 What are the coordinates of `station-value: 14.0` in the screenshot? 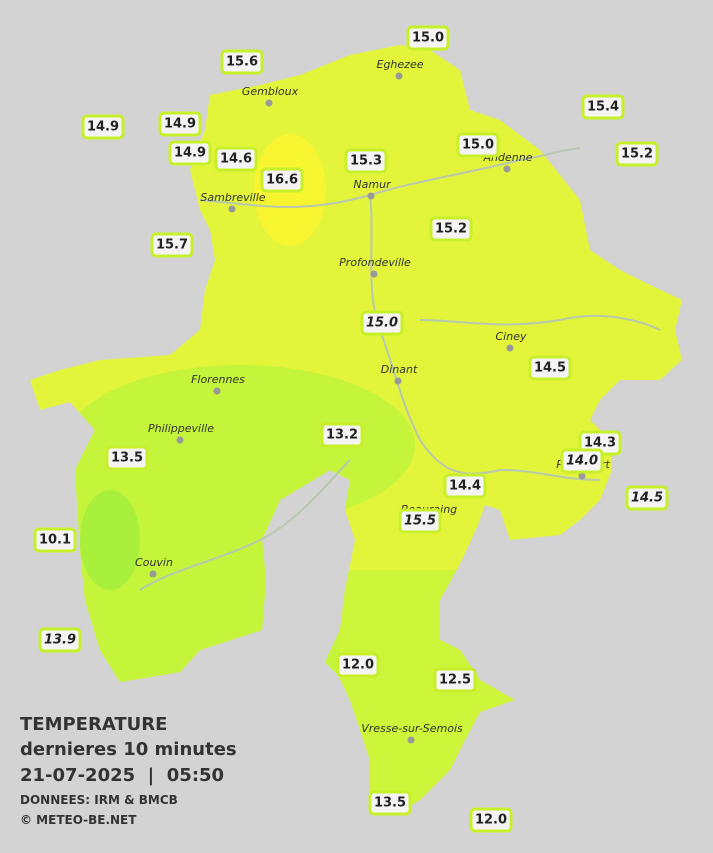 It's located at (582, 461).